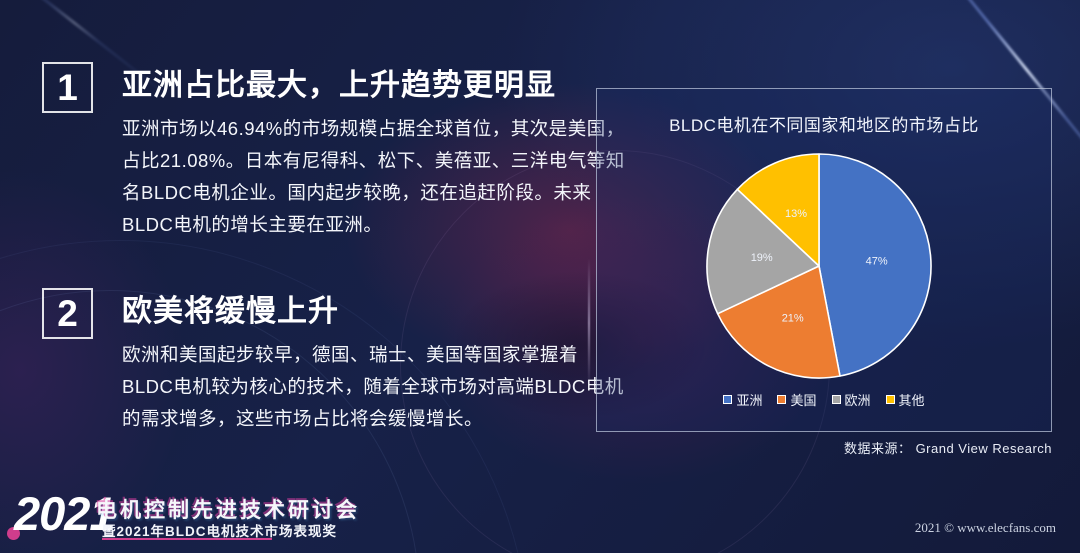 The height and width of the screenshot is (553, 1080). I want to click on legend-label: 欧洲, so click(857, 400).